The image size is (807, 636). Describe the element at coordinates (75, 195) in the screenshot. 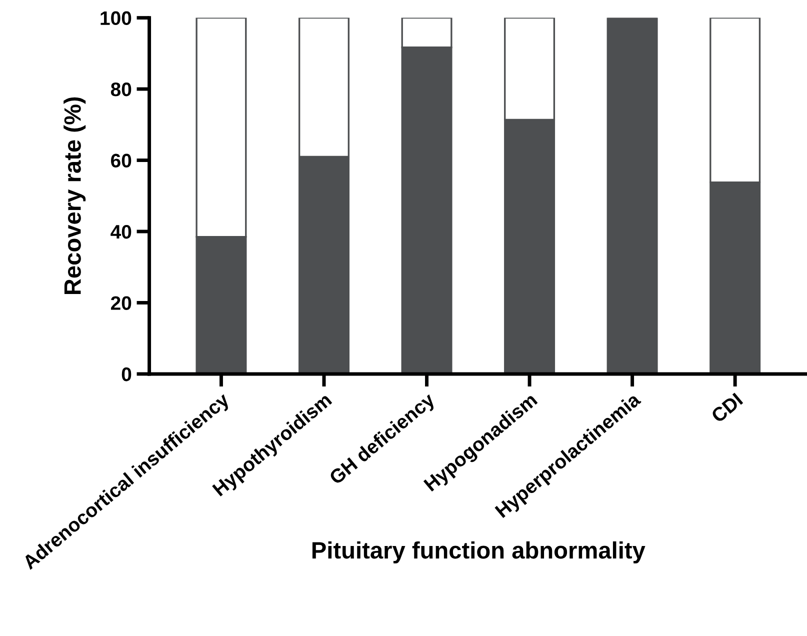

I see `y-axis-title: Recovery rate (%)` at that location.